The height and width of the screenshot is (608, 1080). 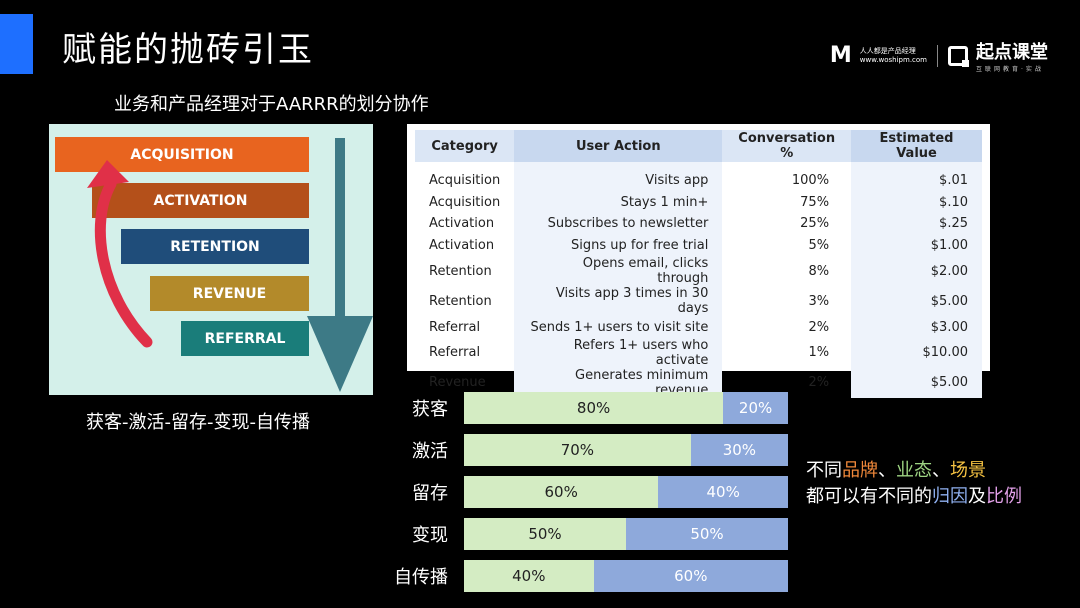 I want to click on funnel-stage-retention: RETENTION, so click(x=215, y=246).